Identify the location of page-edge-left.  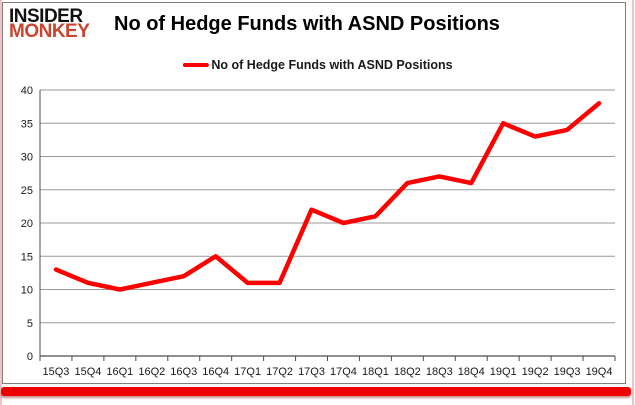
(1, 202).